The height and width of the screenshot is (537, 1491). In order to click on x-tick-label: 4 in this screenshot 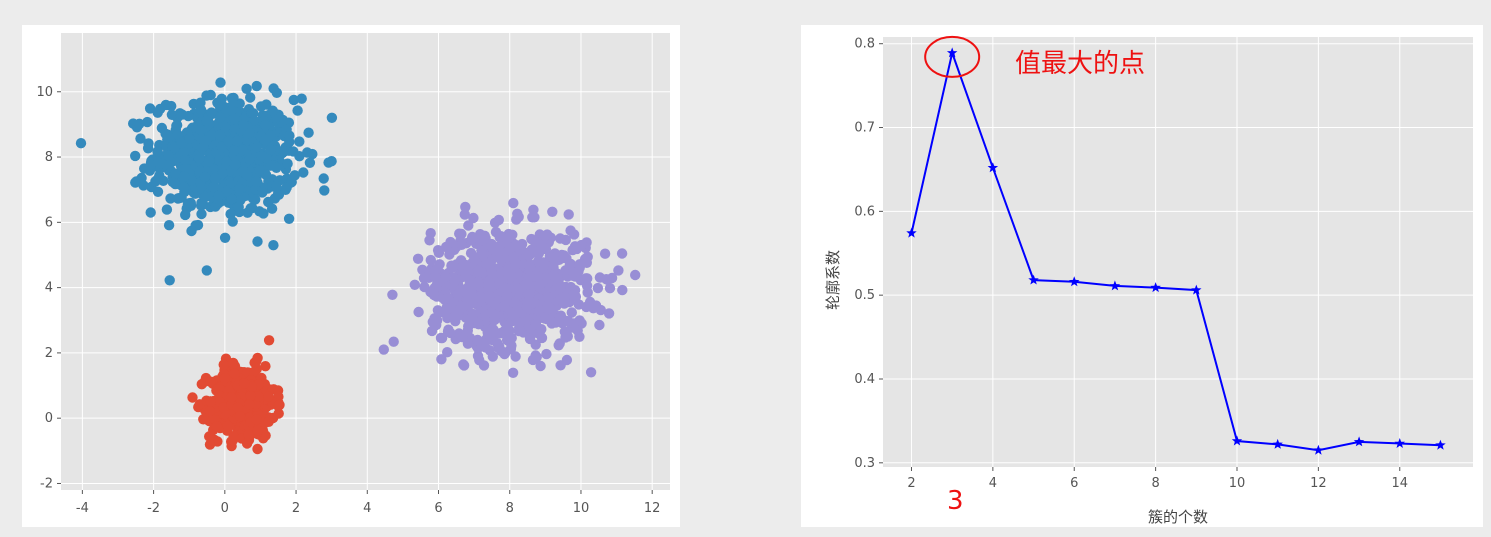, I will do `click(367, 508)`.